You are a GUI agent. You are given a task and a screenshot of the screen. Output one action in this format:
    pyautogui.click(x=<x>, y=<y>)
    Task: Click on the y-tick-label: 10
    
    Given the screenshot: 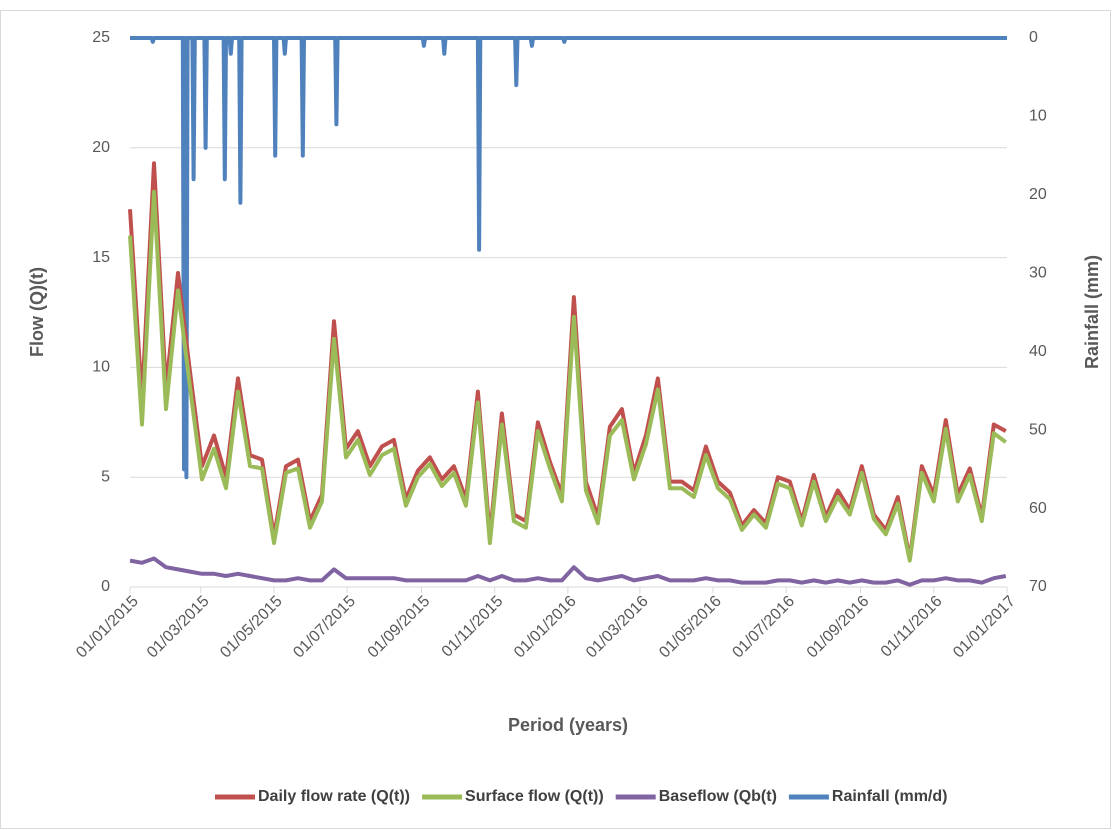 What is the action you would take?
    pyautogui.click(x=101, y=367)
    